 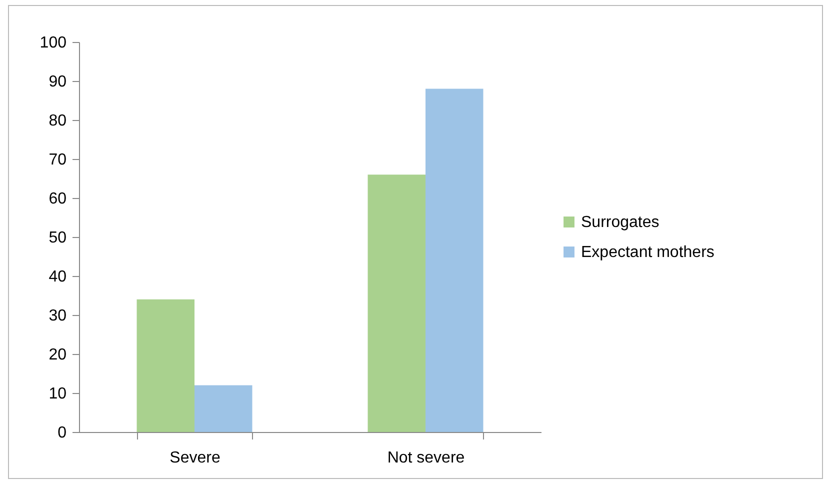 I want to click on x-tick-label: Not severe, so click(x=426, y=458).